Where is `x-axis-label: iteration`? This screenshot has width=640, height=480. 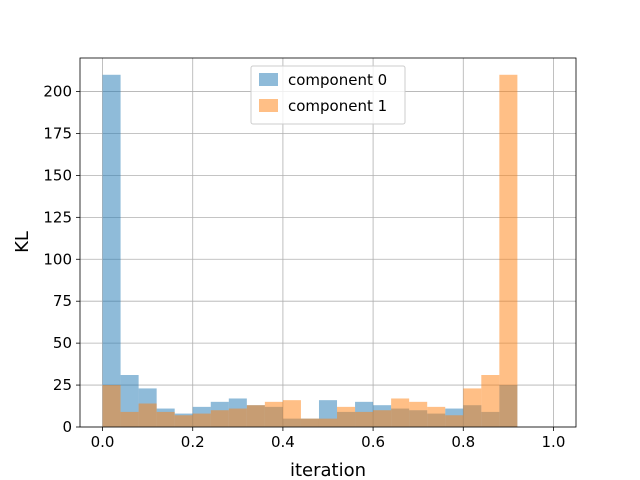
x-axis-label: iteration is located at coordinates (328, 470).